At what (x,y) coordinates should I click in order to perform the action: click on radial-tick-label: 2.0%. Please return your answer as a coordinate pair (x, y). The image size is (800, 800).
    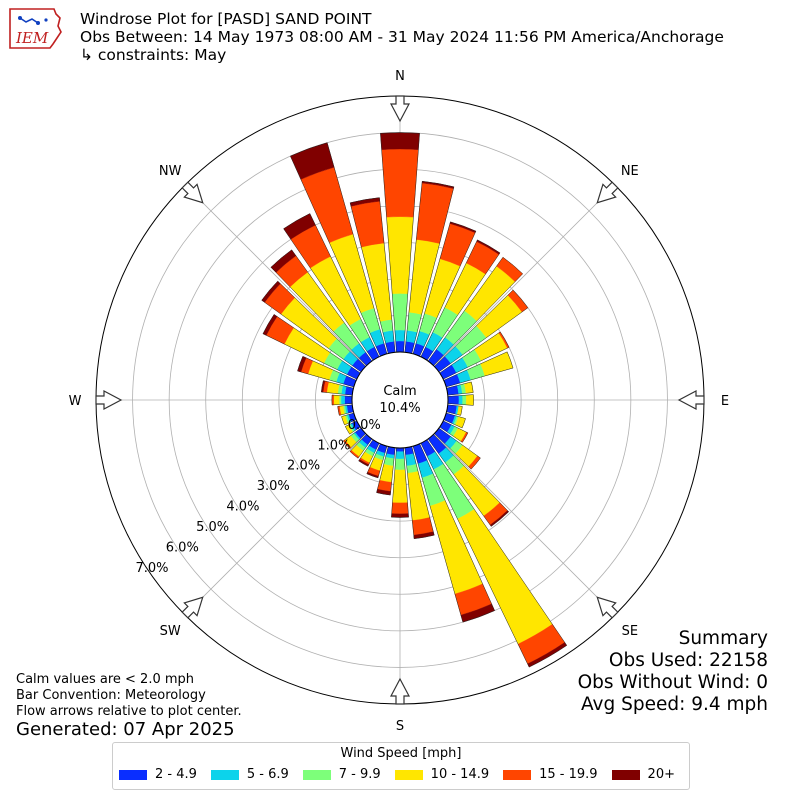
    Looking at the image, I should click on (303, 466).